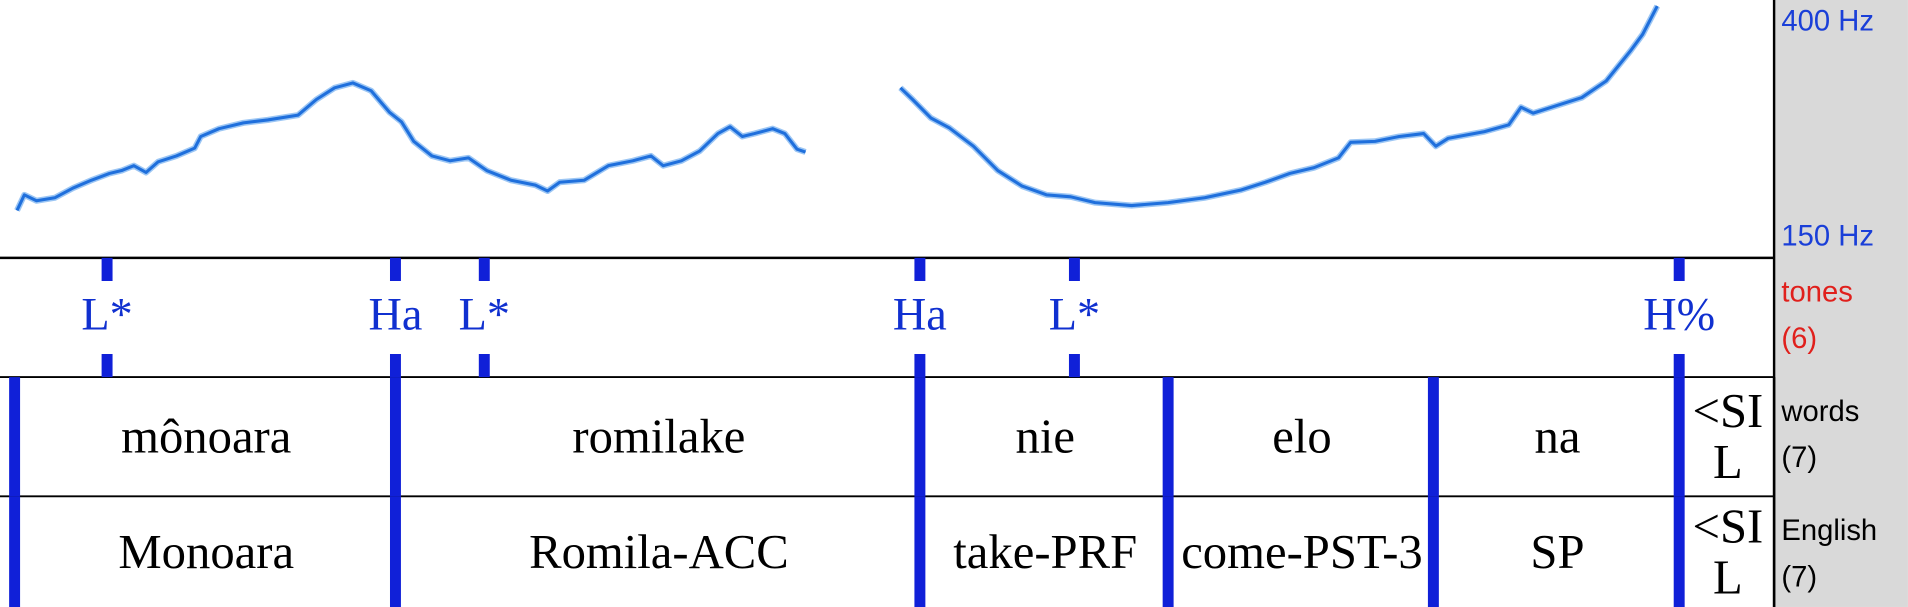  What do you see at coordinates (1817, 292) in the screenshot?
I see `tier-name: tones` at bounding box center [1817, 292].